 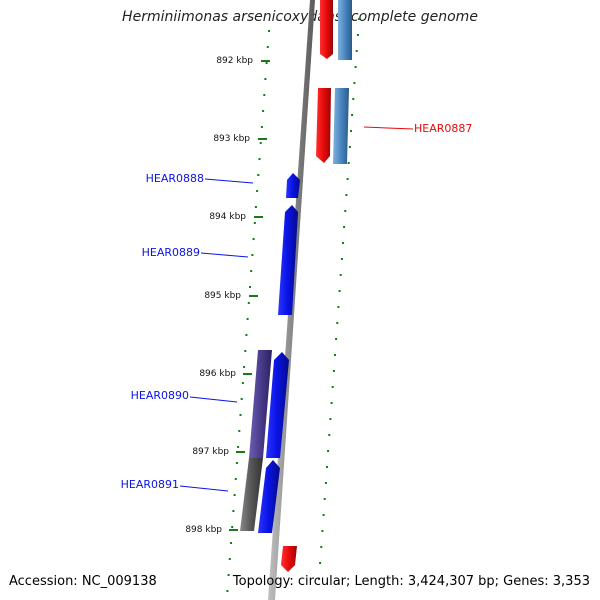 What do you see at coordinates (248, 311) in the screenshot?
I see `inner-tick-ring` at bounding box center [248, 311].